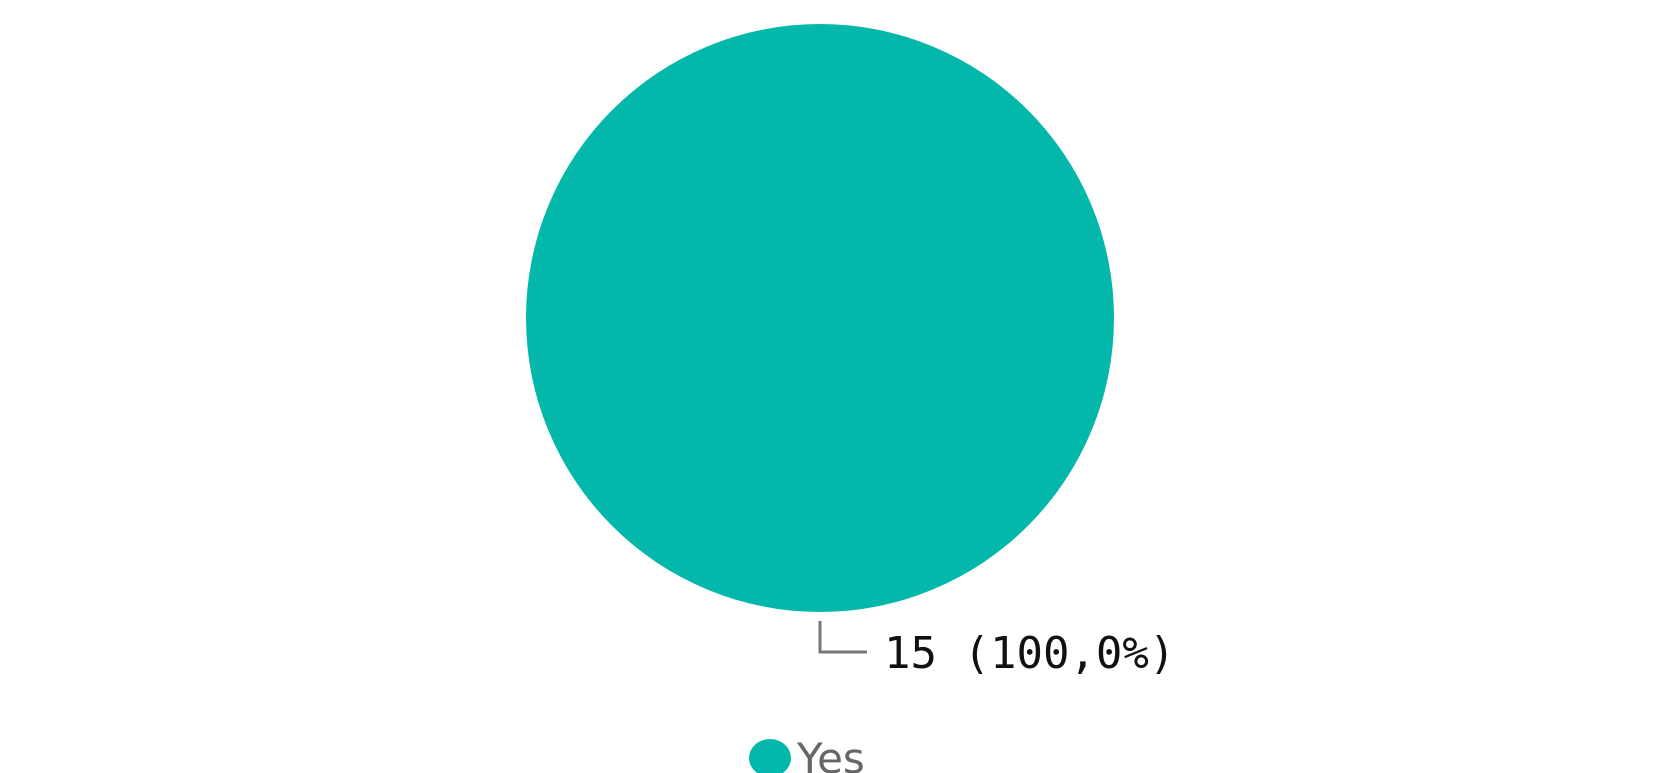 The image size is (1656, 773). Describe the element at coordinates (842, 637) in the screenshot. I see `leader-line` at that location.